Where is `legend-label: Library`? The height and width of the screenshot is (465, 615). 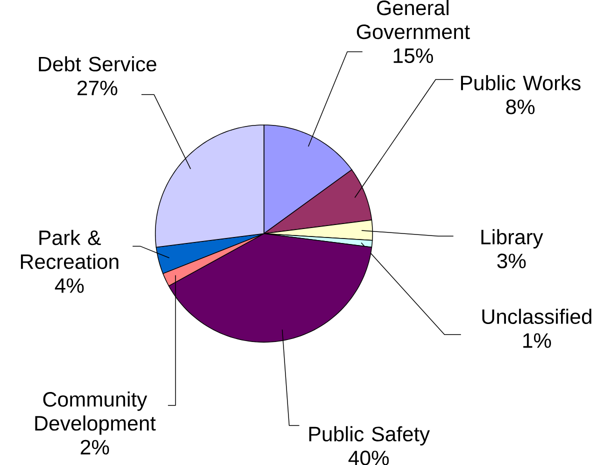 legend-label: Library is located at coordinates (512, 238).